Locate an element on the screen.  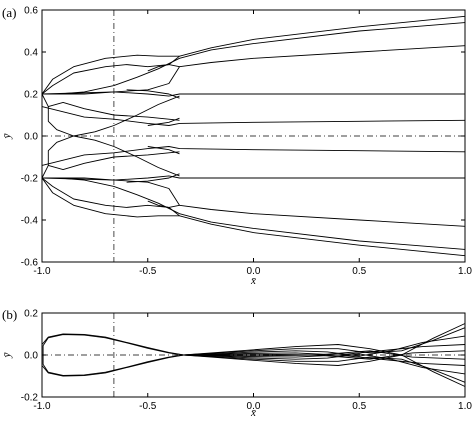
panel-a-y-axis-label: ȳ is located at coordinates (7, 135).